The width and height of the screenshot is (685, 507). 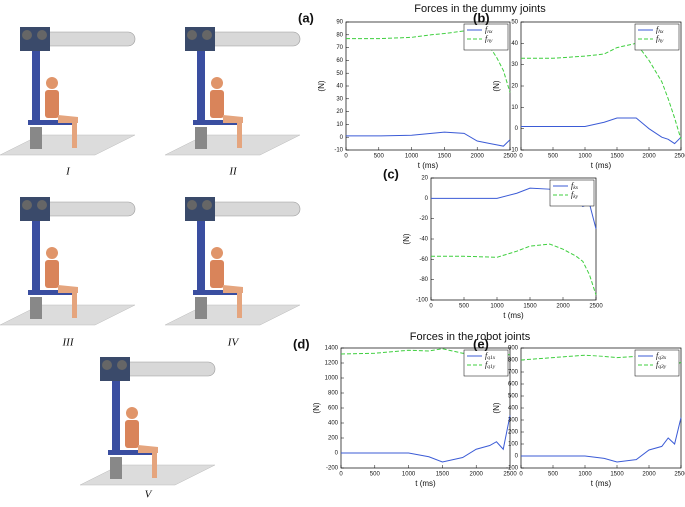 What do you see at coordinates (661, 365) in the screenshot?
I see `legend-label: fq3y` at bounding box center [661, 365].